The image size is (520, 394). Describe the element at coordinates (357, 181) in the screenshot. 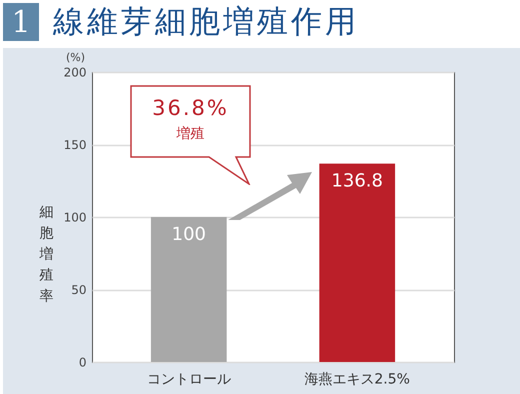

I see `data-label: 136.8` at that location.